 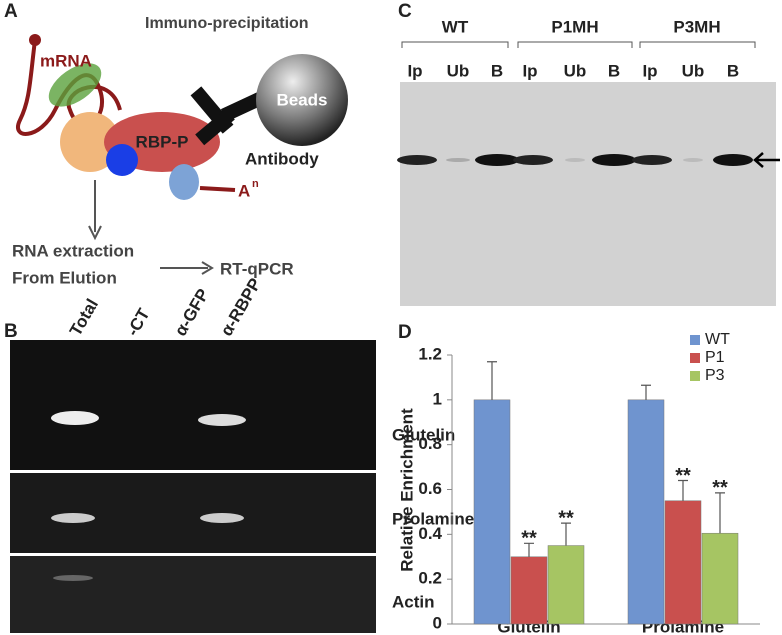 What do you see at coordinates (241, 307) in the screenshot?
I see `lane-label: α-RBPP` at bounding box center [241, 307].